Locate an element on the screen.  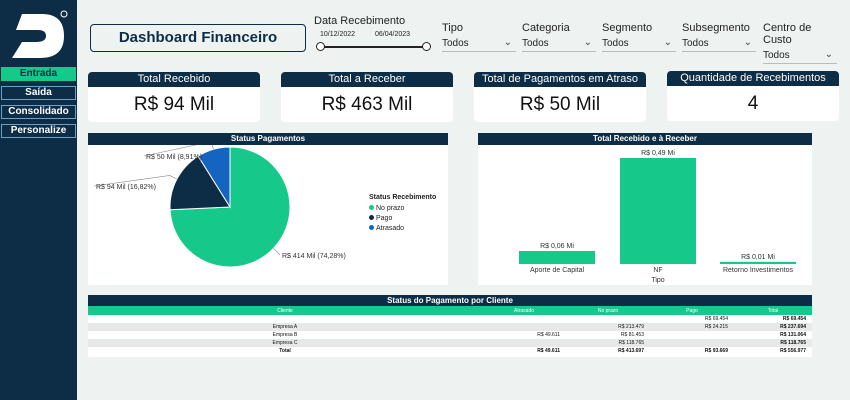
nav-consolidado-button: Consolidado is located at coordinates (38, 112).